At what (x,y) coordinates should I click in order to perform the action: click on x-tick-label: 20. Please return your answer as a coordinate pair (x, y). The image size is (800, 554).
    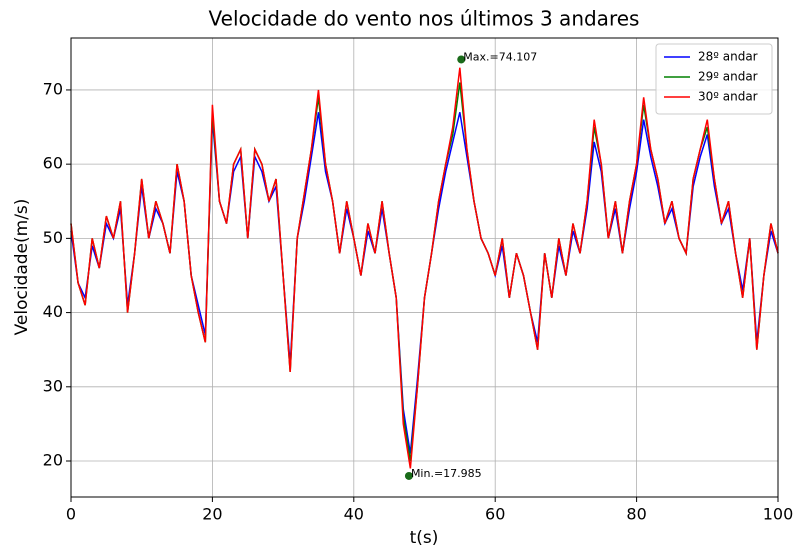
    Looking at the image, I should click on (212, 514).